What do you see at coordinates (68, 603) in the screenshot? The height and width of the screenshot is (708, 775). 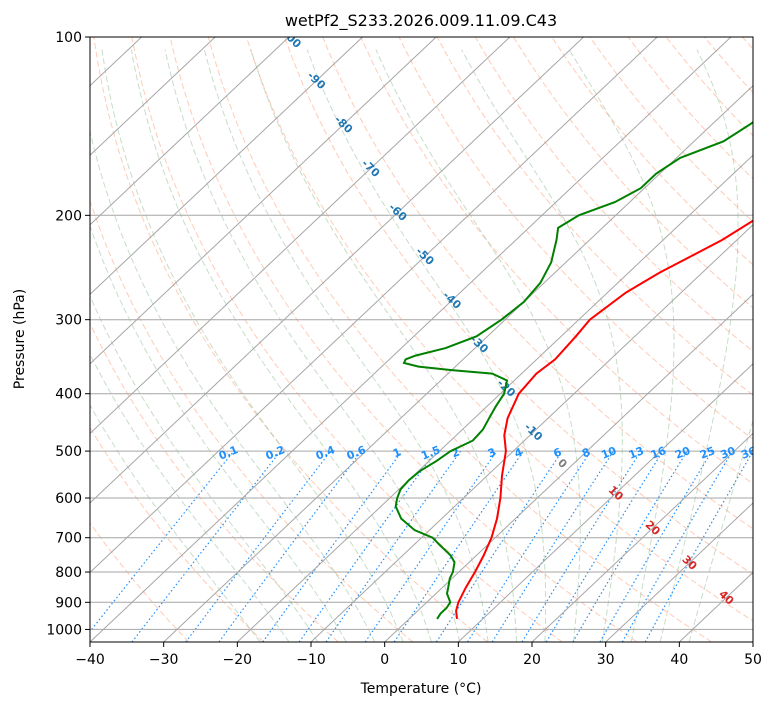 I see `y-tick-label: 900` at bounding box center [68, 603].